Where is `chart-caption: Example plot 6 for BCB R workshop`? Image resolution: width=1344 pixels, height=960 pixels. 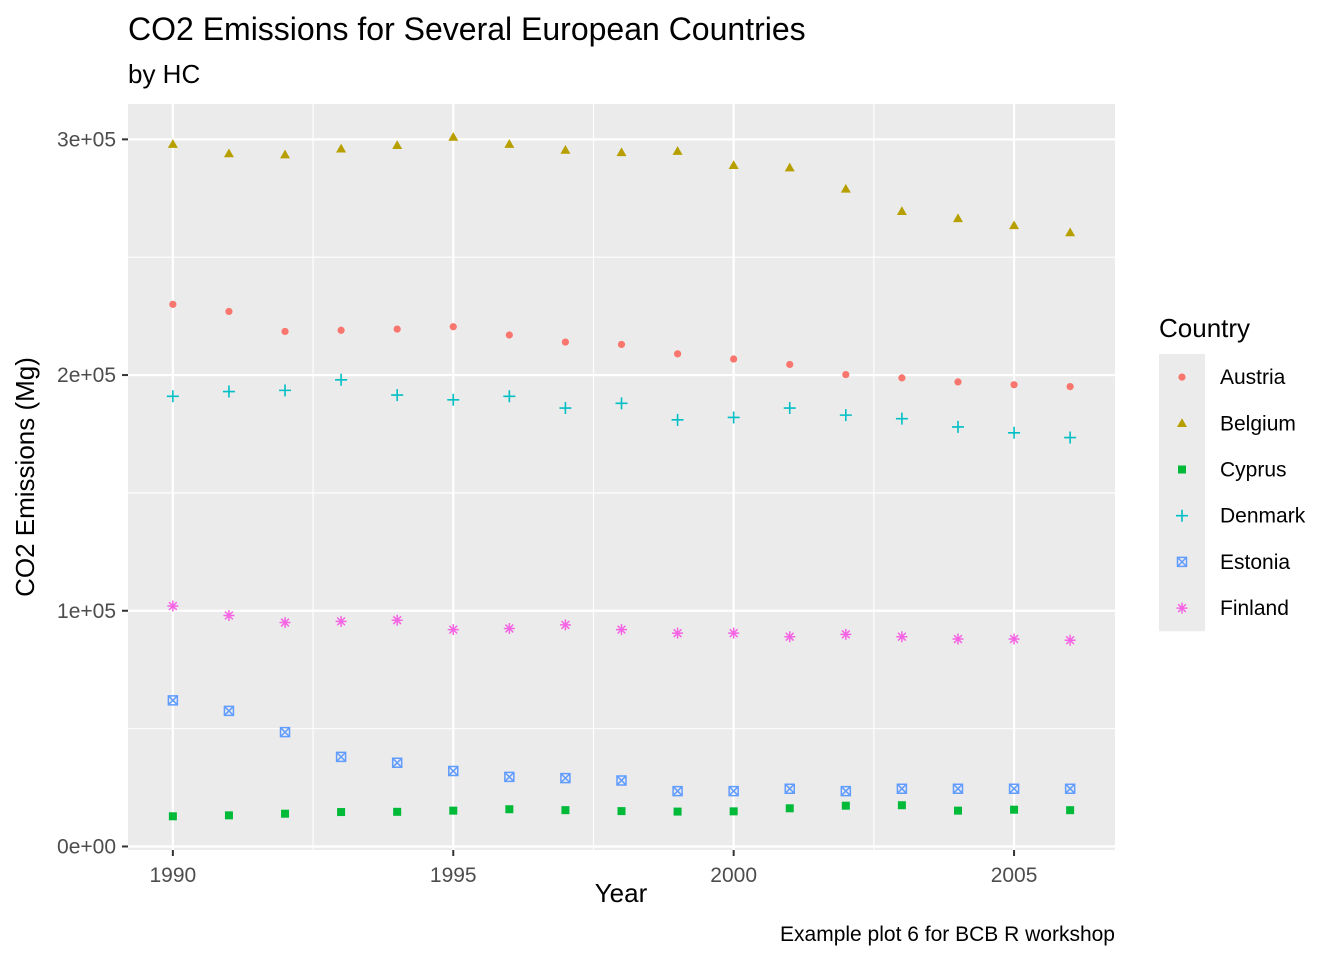 chart-caption: Example plot 6 for BCB R workshop is located at coordinates (947, 934).